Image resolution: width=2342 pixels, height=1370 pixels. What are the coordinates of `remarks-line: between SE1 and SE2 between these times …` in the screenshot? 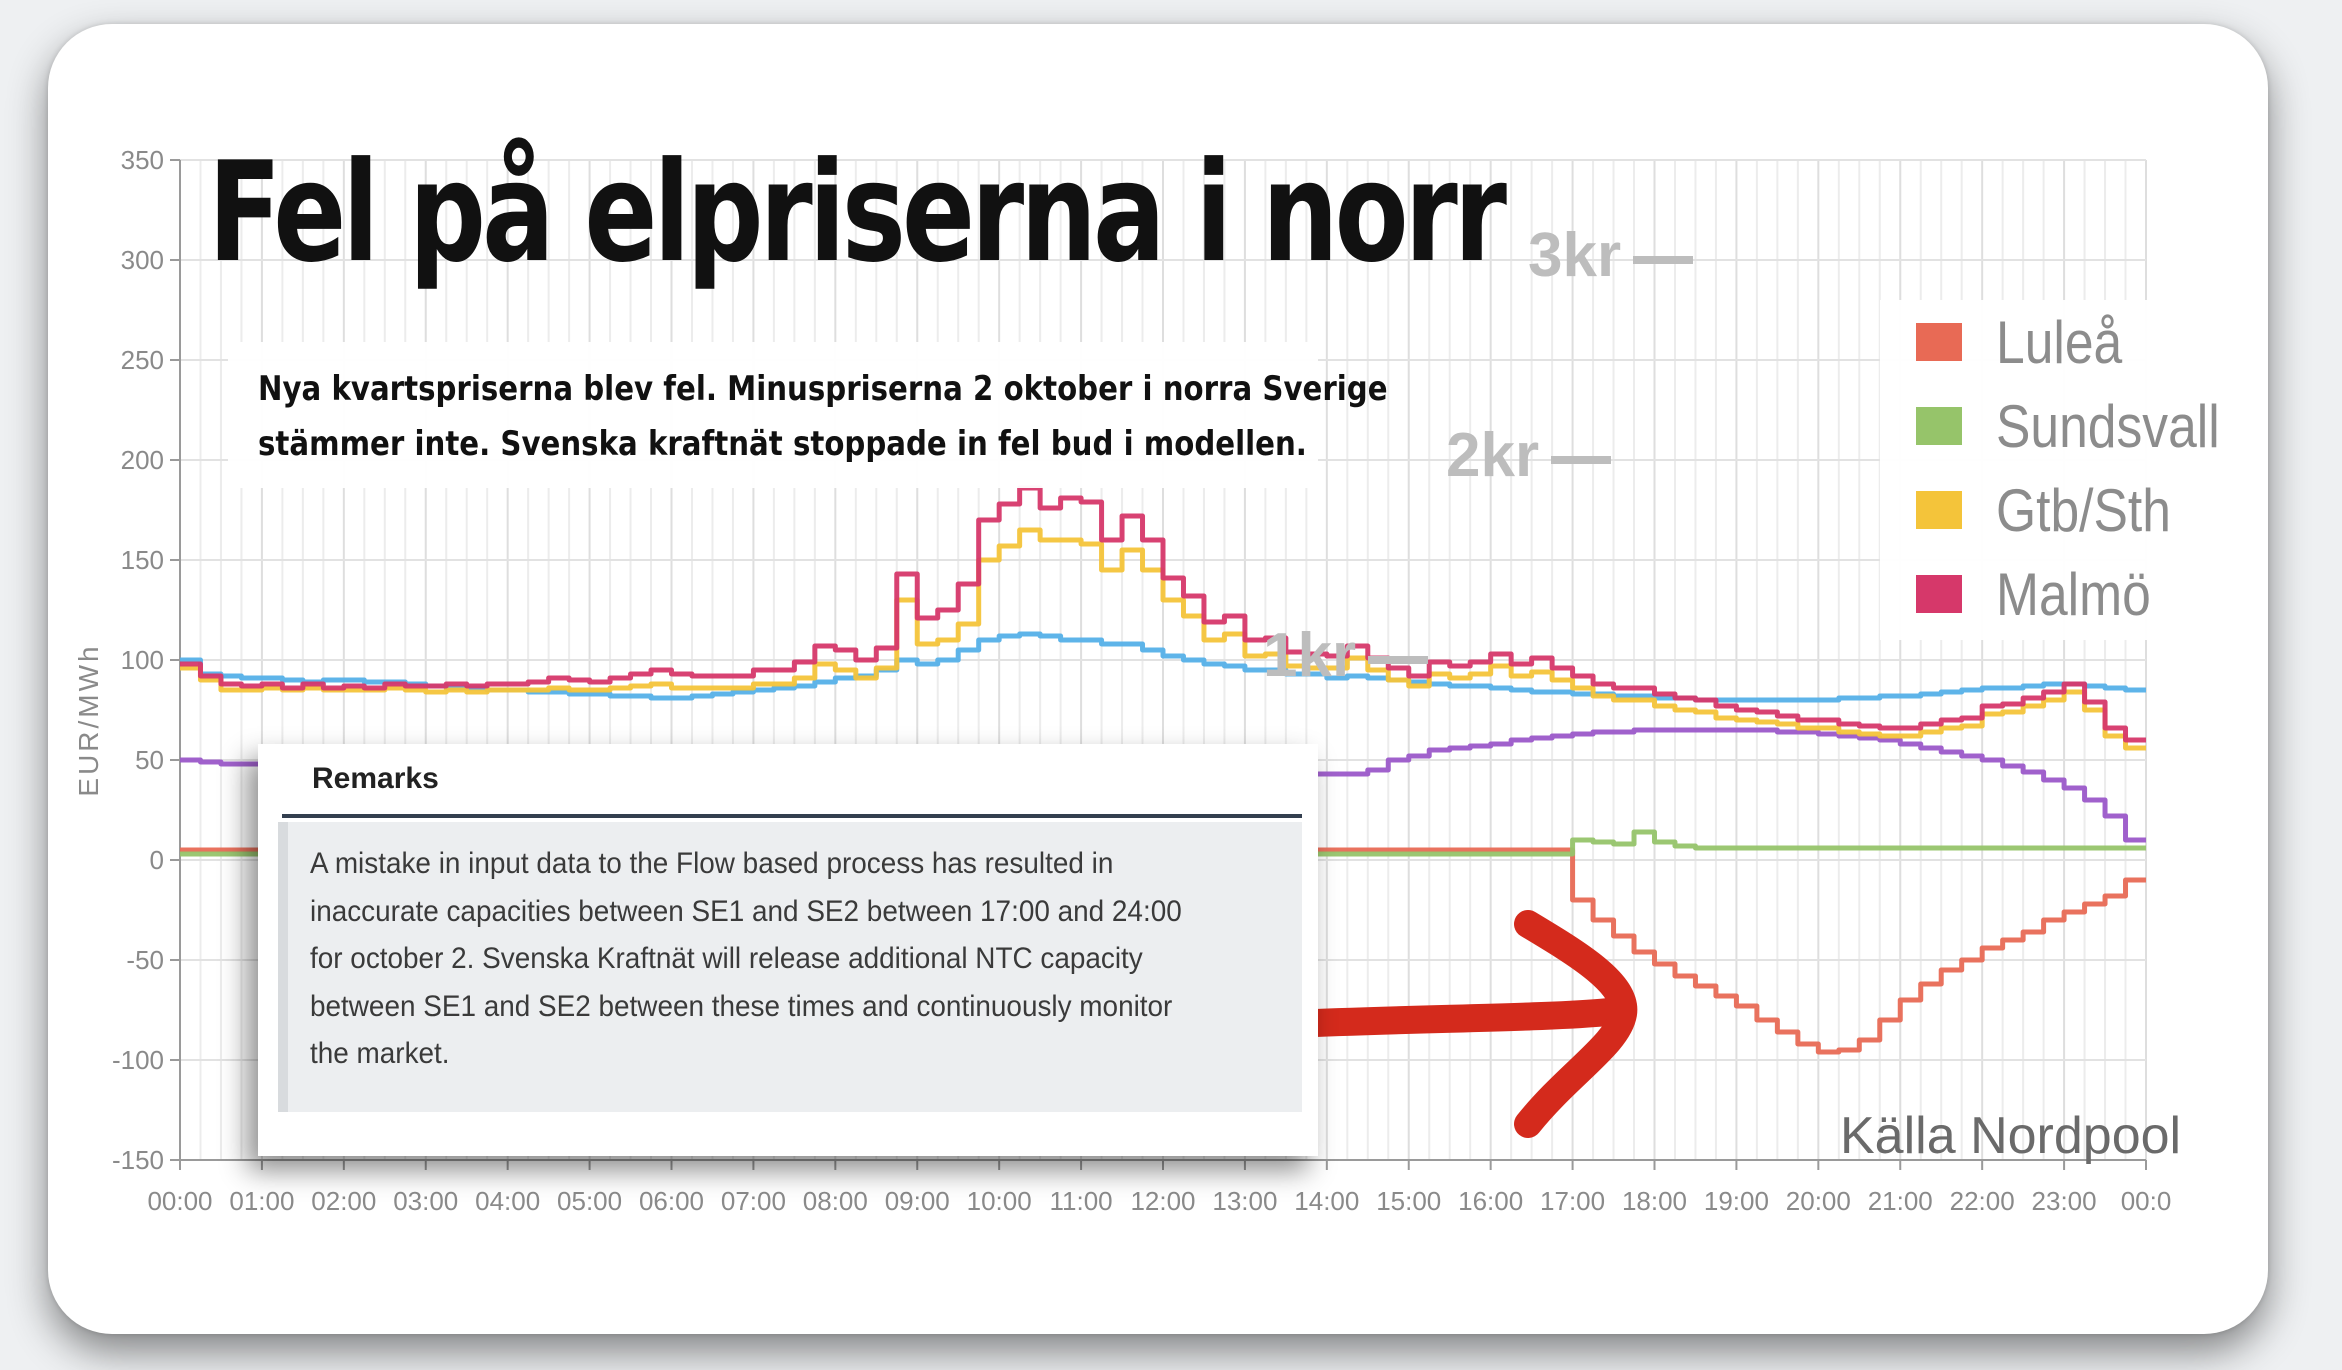 It's located at (741, 1006).